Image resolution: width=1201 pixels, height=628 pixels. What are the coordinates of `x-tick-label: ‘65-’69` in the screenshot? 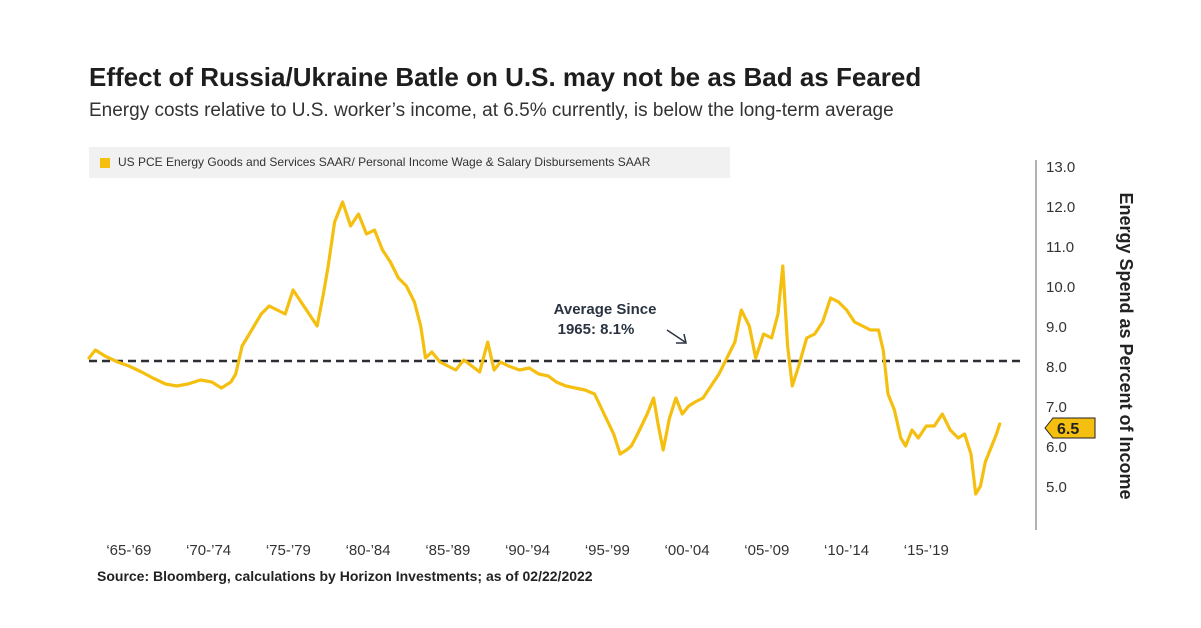 It's located at (128, 550).